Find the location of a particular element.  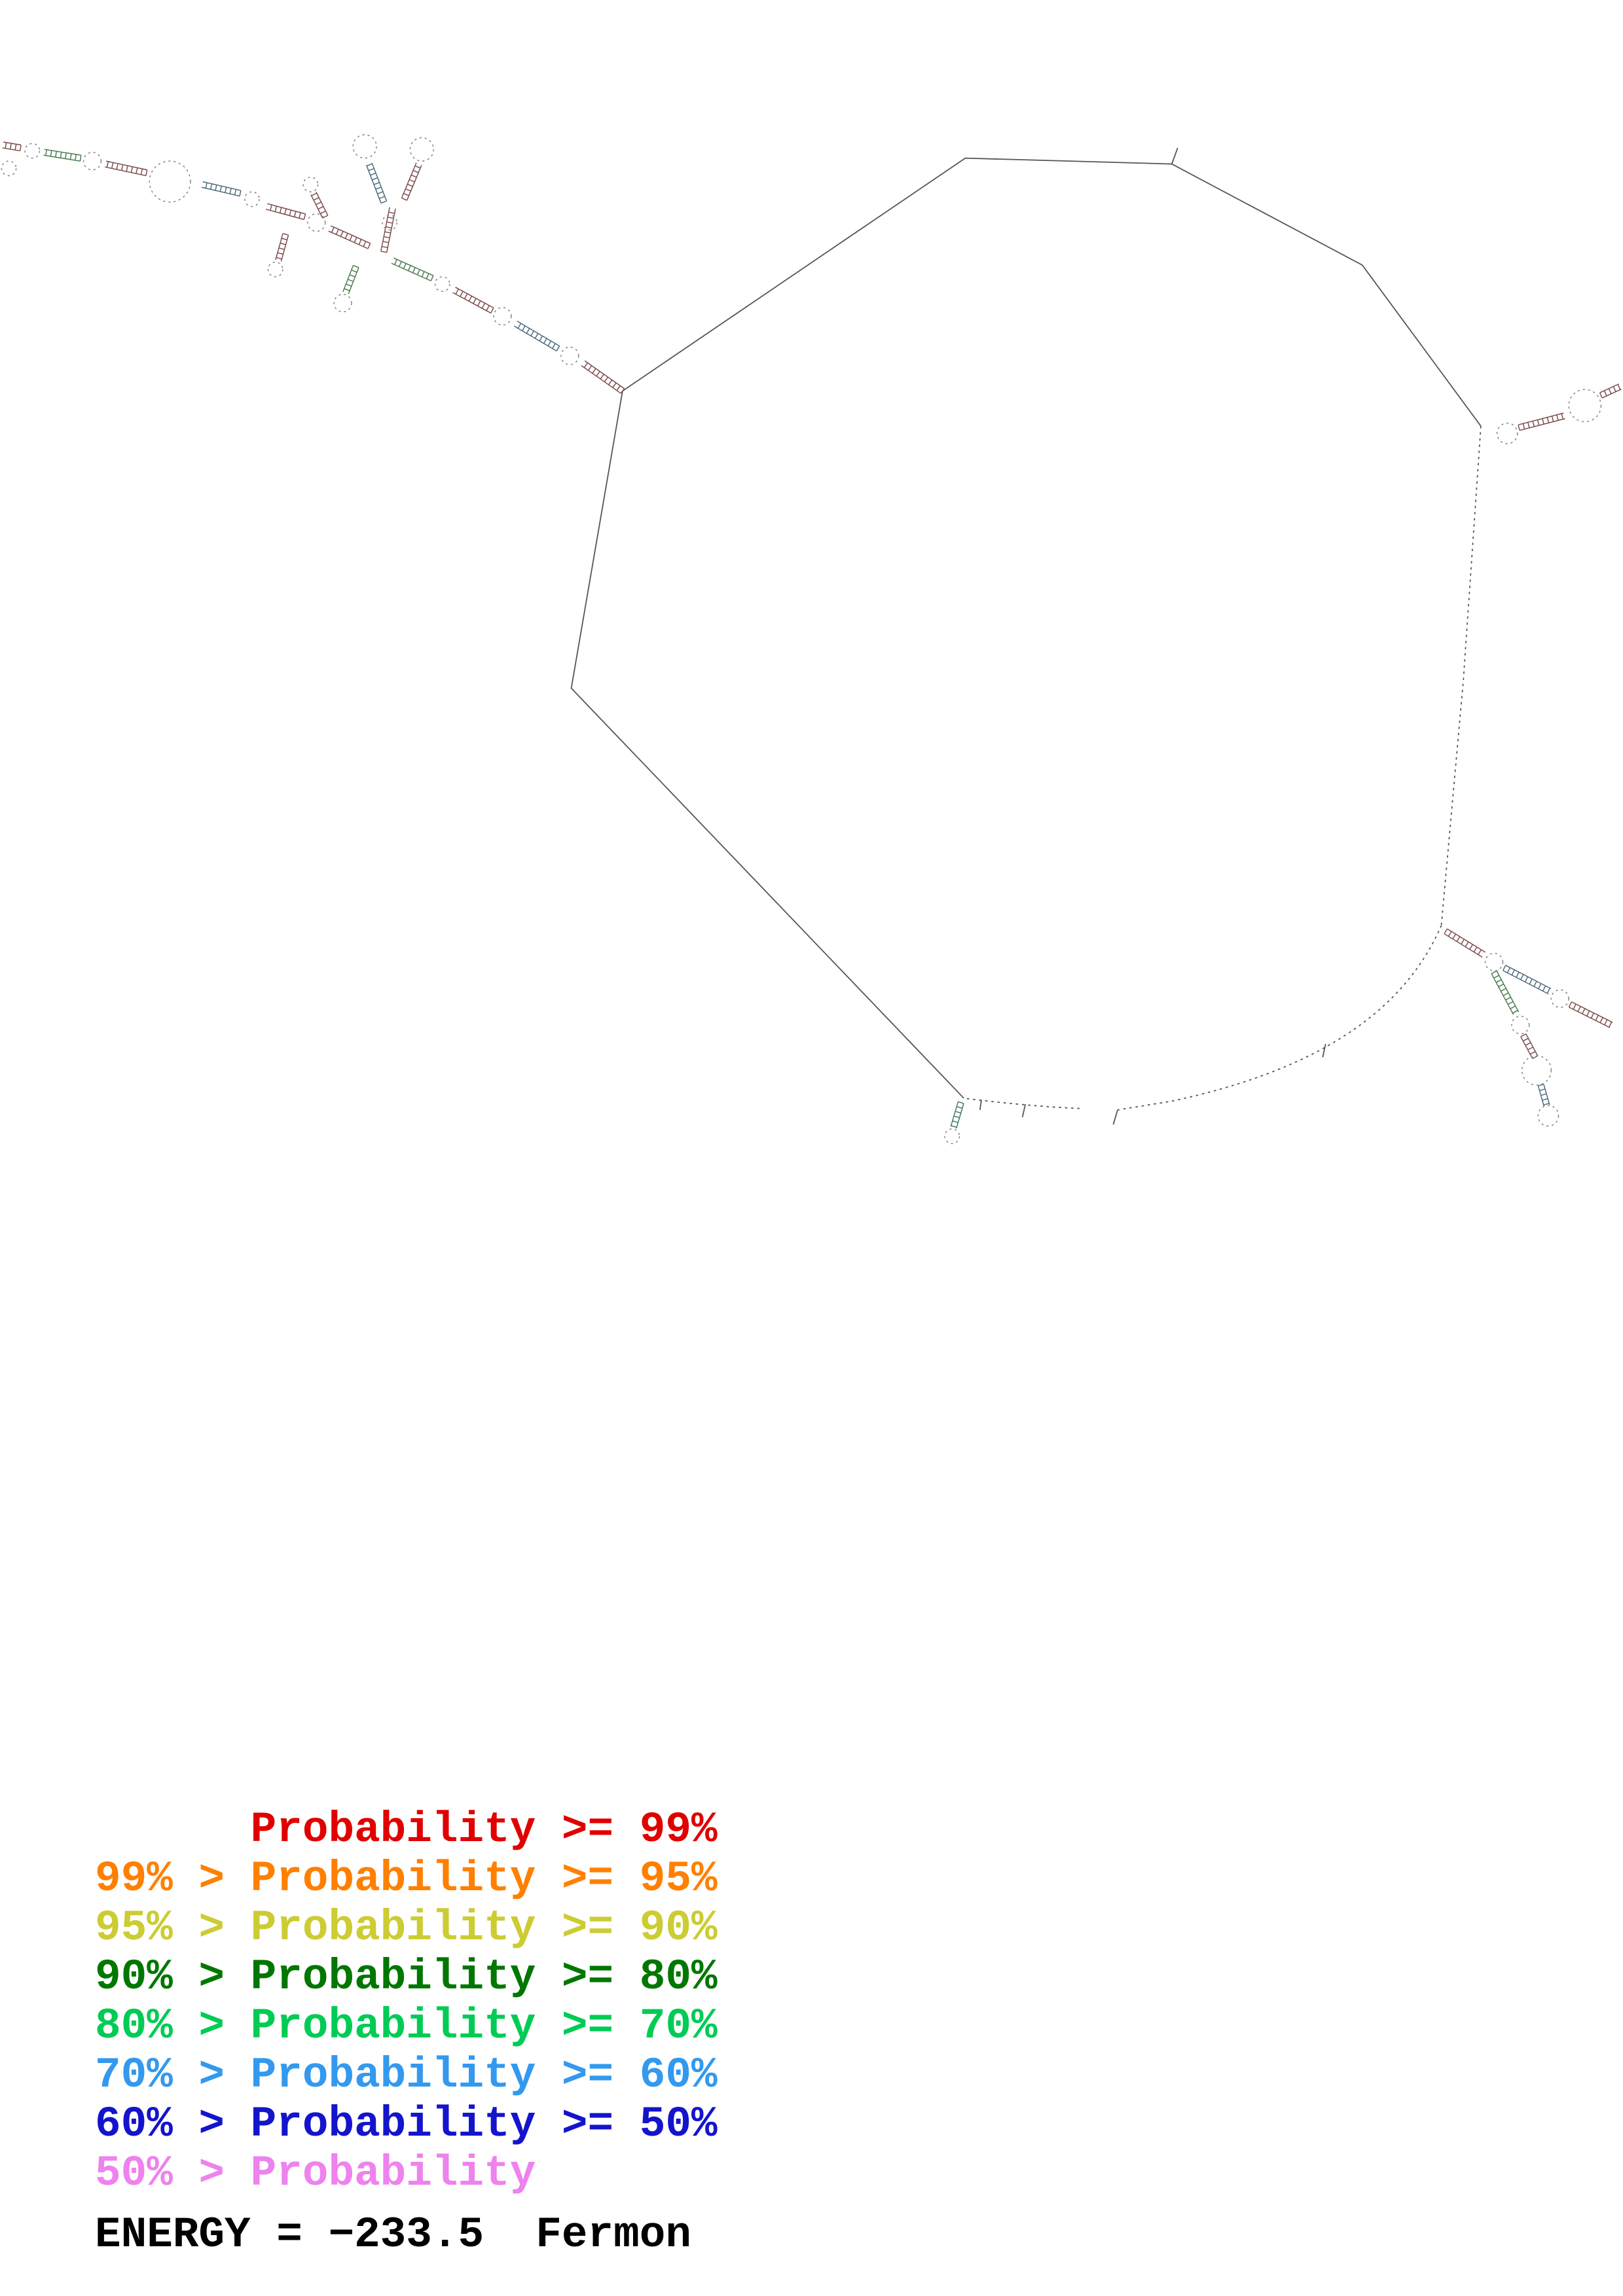

legend-line-p50: 60% > Probability >= 50% is located at coordinates (406, 2124).